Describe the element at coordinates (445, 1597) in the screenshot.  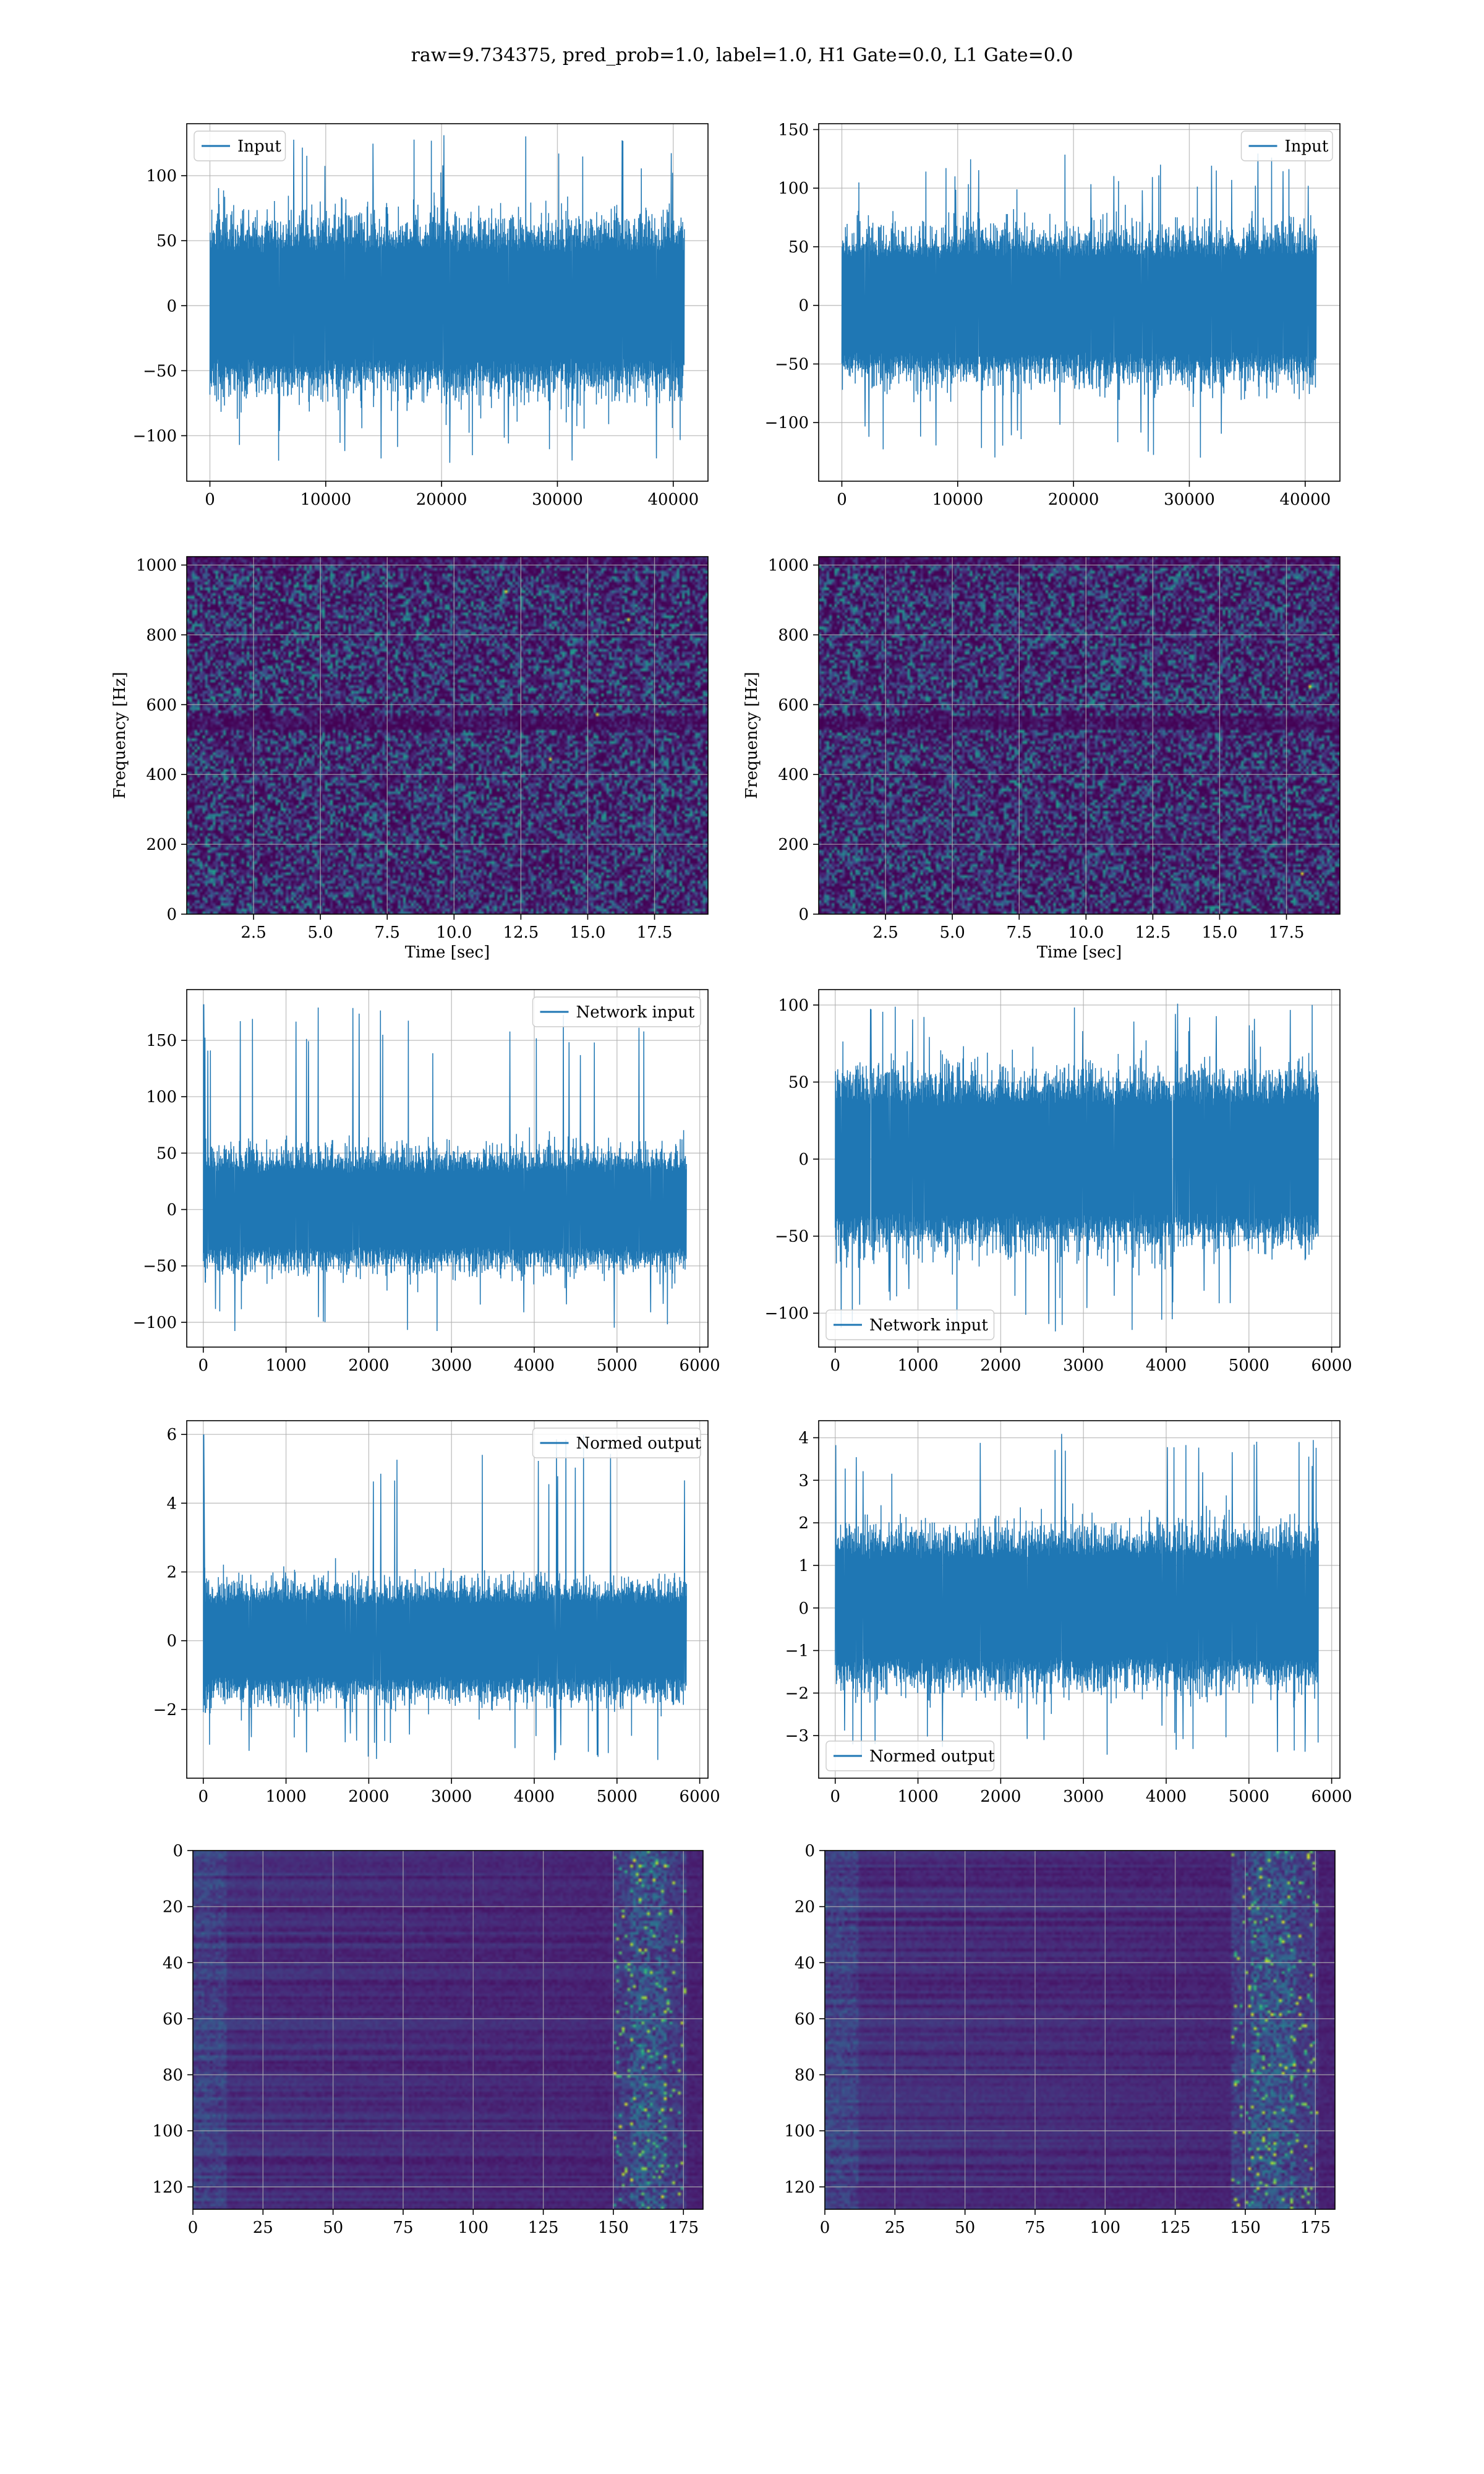
I see `series-normed-output-h1` at that location.